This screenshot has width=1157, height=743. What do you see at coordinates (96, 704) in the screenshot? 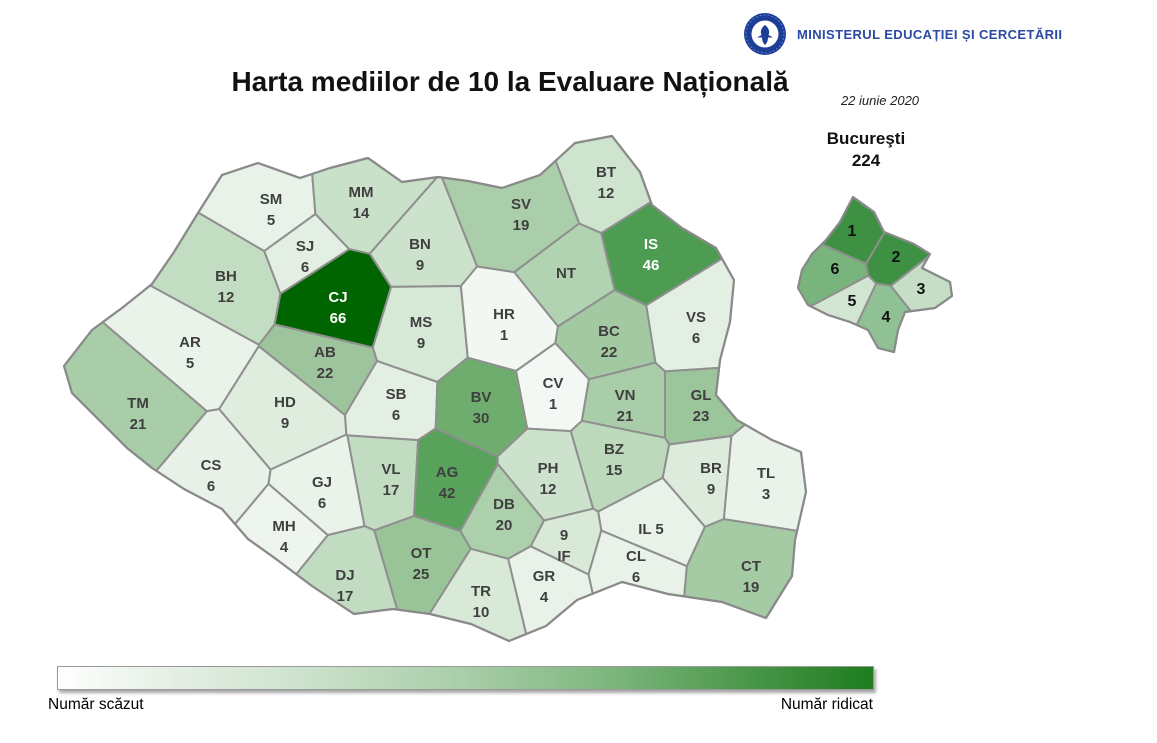
I see `legend-low-label: Număr scăzut` at bounding box center [96, 704].